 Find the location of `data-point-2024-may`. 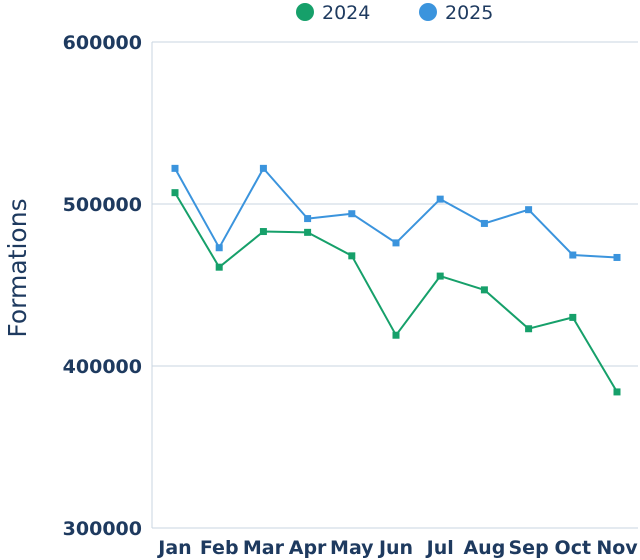

data-point-2024-may is located at coordinates (352, 256).